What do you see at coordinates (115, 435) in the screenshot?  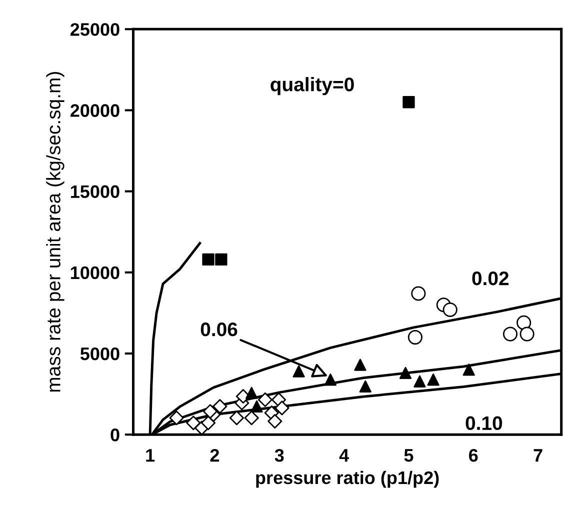 I see `y-tick-label: 0` at bounding box center [115, 435].